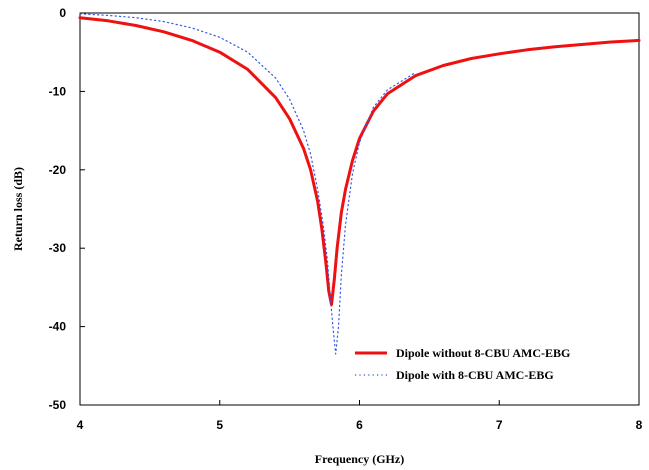  Describe the element at coordinates (475, 375) in the screenshot. I see `legend-label: Dipole with 8-CBU AMC-EBG` at that location.